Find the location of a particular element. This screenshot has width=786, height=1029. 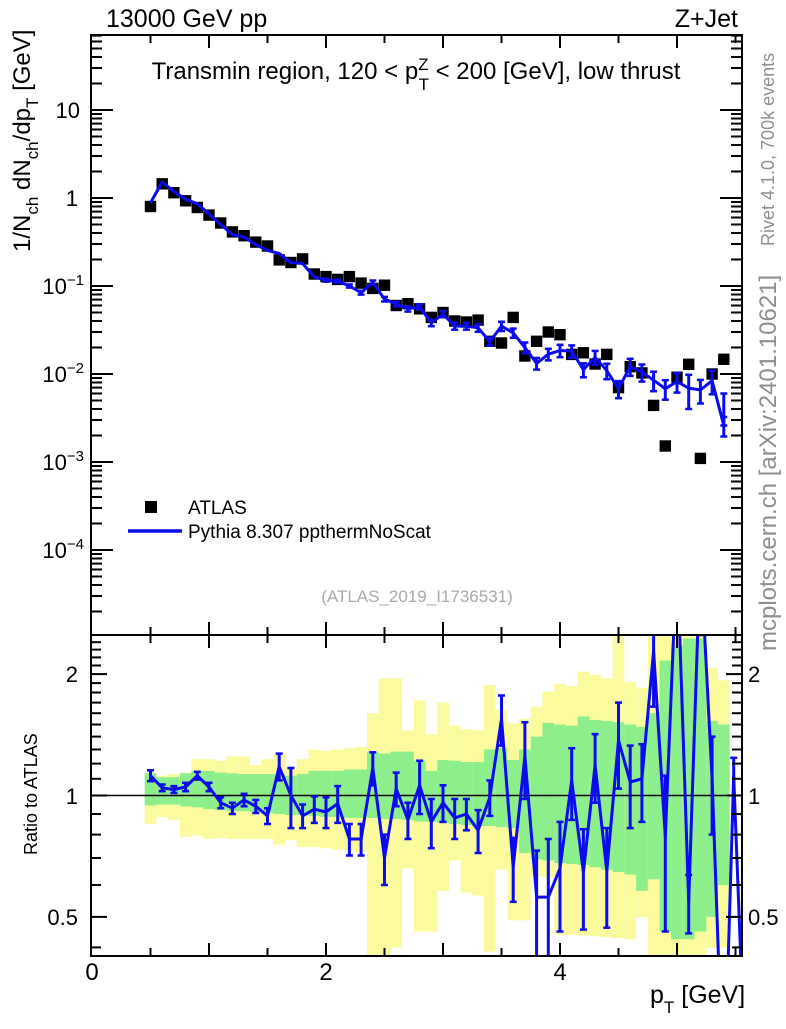

svg-text: Z+Jet is located at coordinates (706, 19).